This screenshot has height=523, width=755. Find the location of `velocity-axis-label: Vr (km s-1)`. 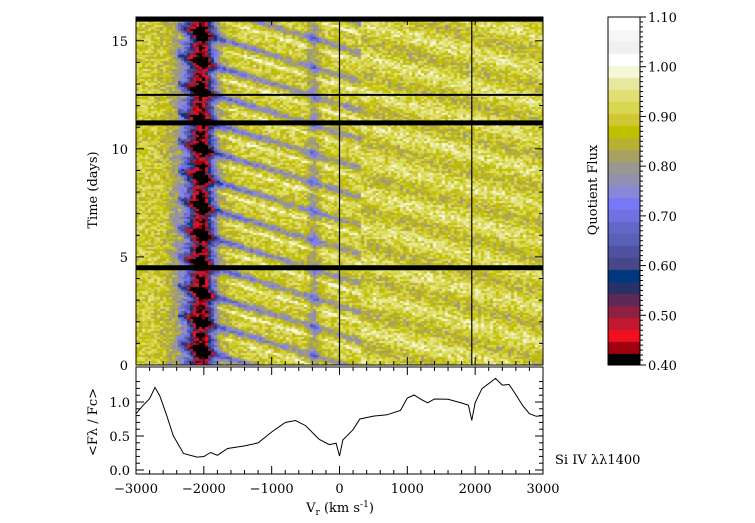

velocity-axis-label: Vr (km s-1) is located at coordinates (339, 509).